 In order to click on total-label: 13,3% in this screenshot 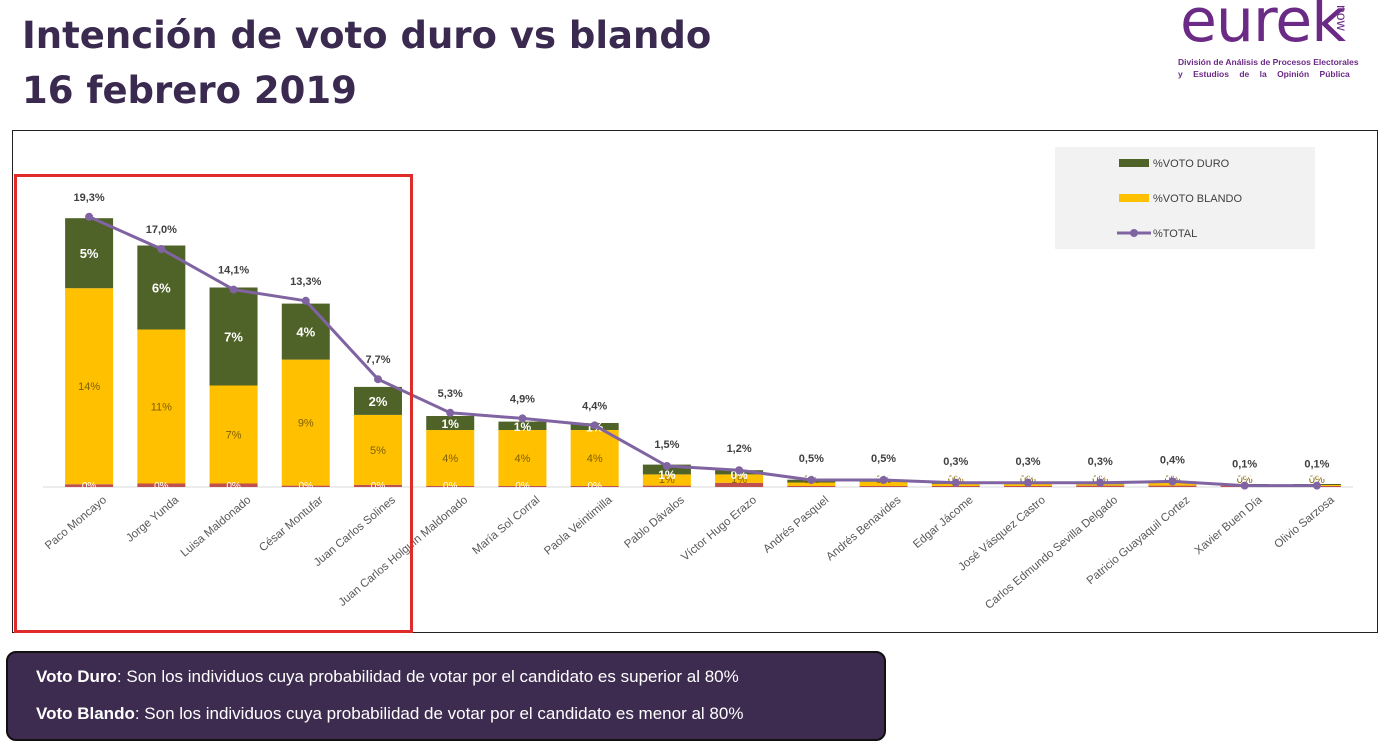, I will do `click(305, 282)`.